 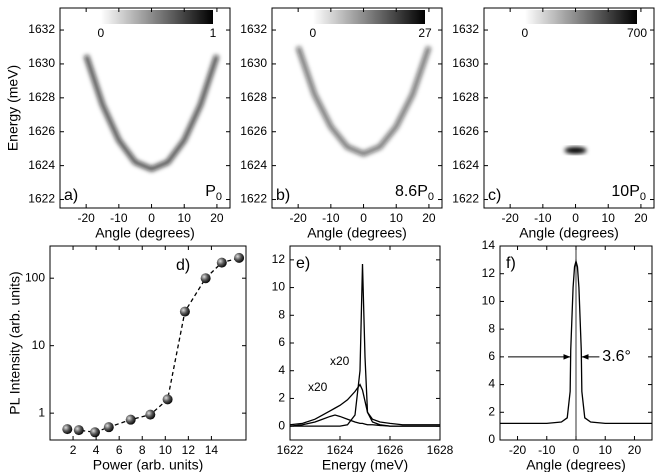 What do you see at coordinates (425, 33) in the screenshot?
I see `colorbar-tick-label: 27` at bounding box center [425, 33].